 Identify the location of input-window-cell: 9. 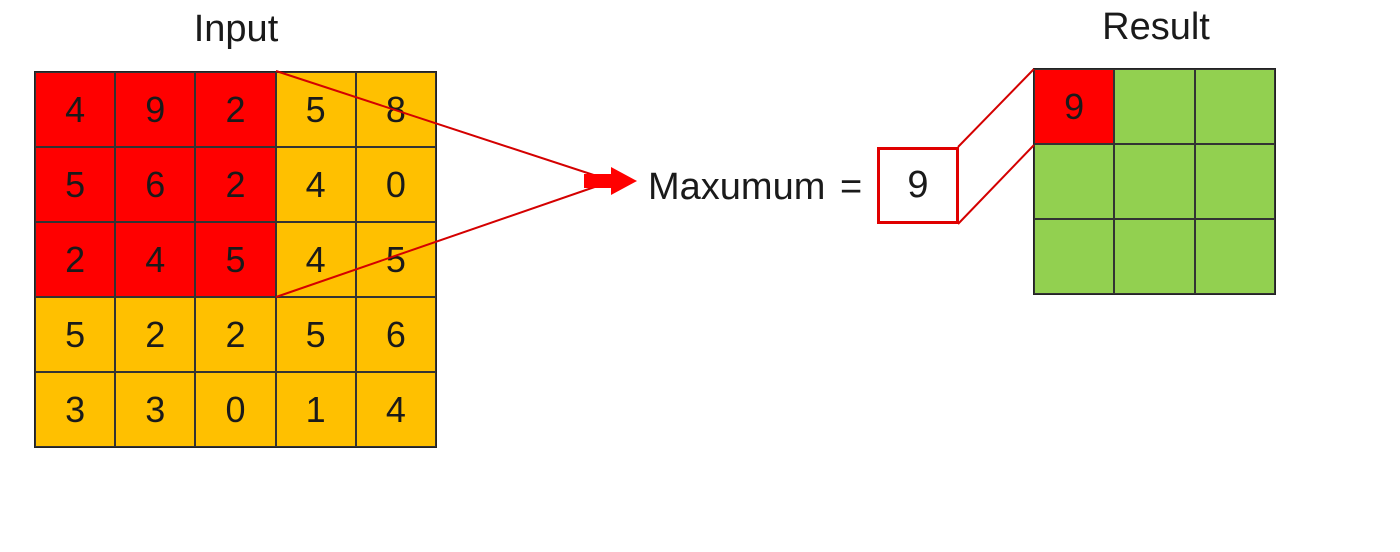
(155, 109).